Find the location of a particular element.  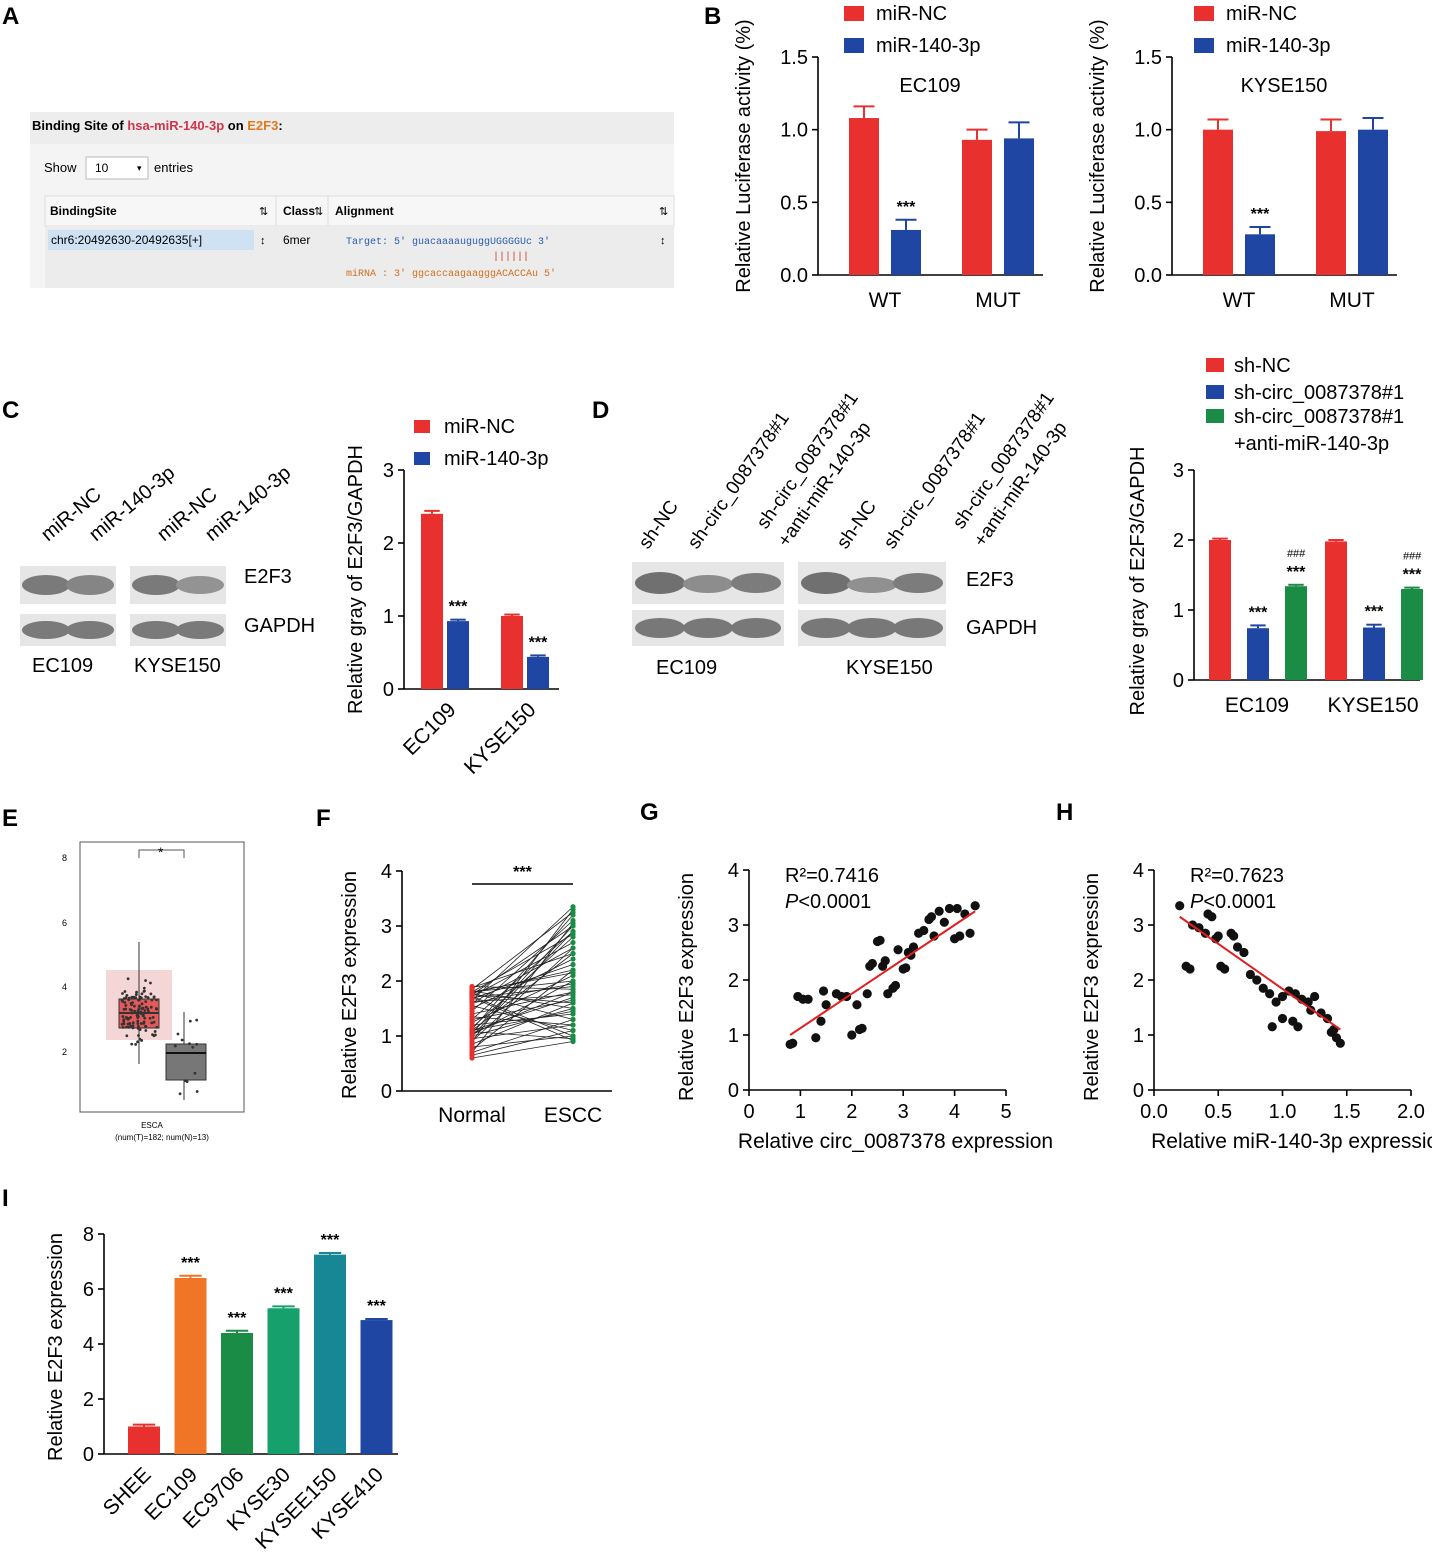

panel-label-i: I is located at coordinates (5, 1198).